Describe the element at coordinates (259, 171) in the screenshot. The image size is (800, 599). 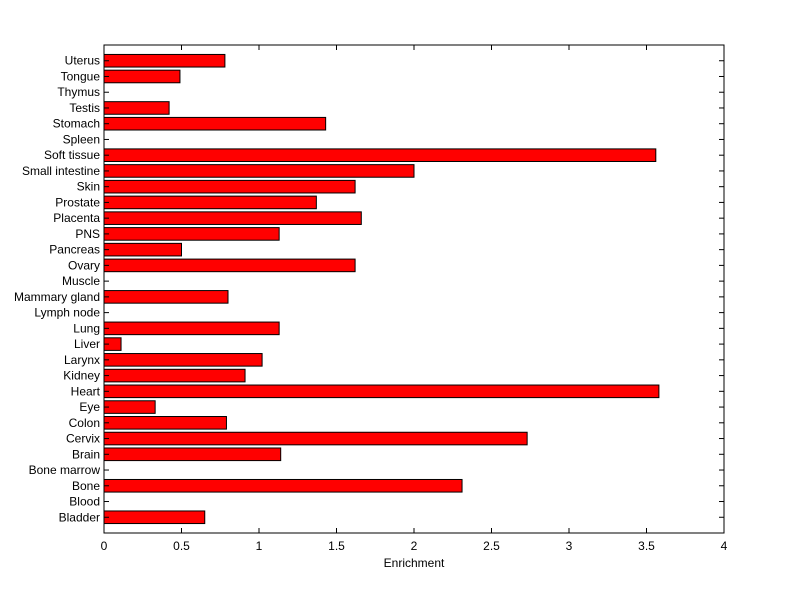
I see `bar-small-intestine` at that location.